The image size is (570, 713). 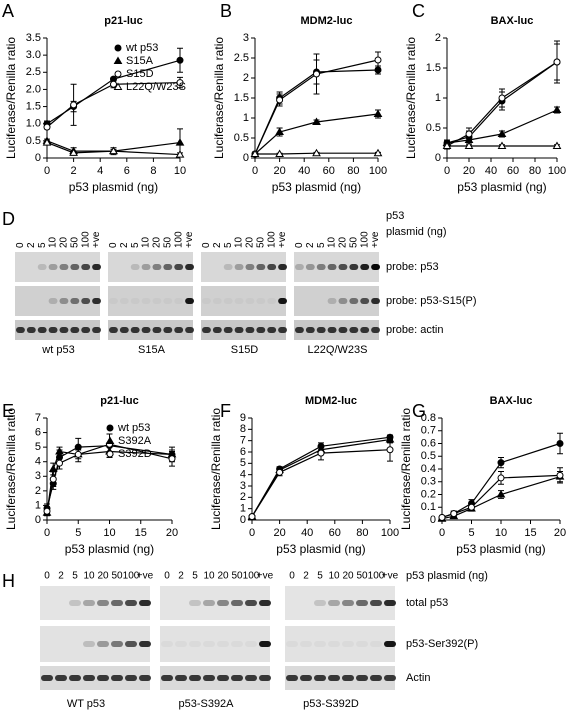 What do you see at coordinates (241, 58) in the screenshot?
I see `y-tick-label: 2.5` at bounding box center [241, 58].